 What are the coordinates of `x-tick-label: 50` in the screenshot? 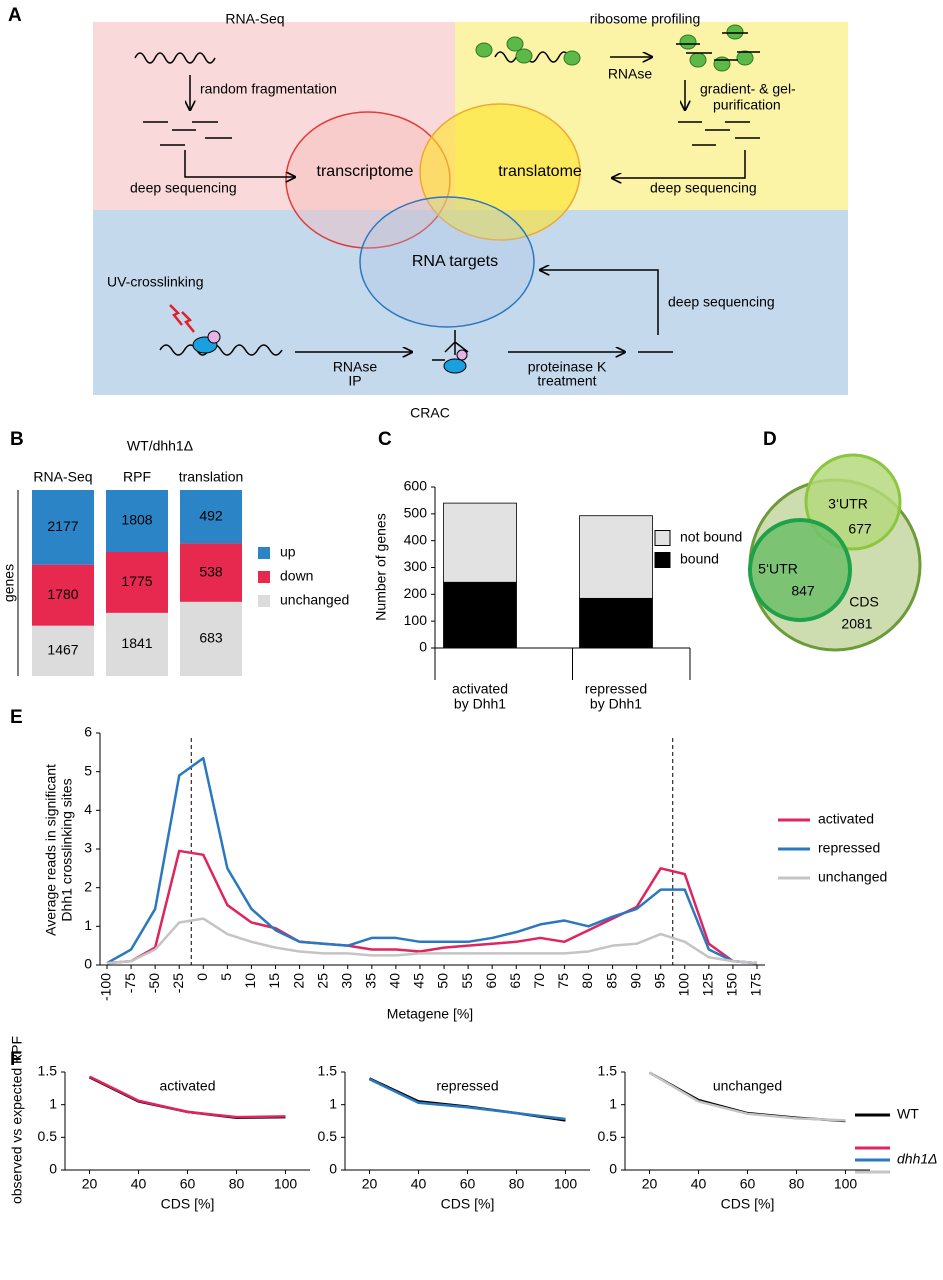 It's located at (443, 981).